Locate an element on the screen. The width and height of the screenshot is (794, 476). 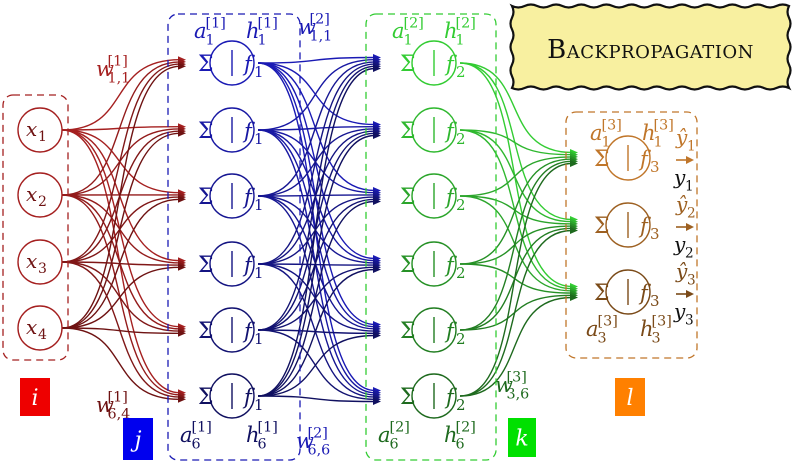
preactivation-a1-1-superscript: [1] is located at coordinates (216, 24).